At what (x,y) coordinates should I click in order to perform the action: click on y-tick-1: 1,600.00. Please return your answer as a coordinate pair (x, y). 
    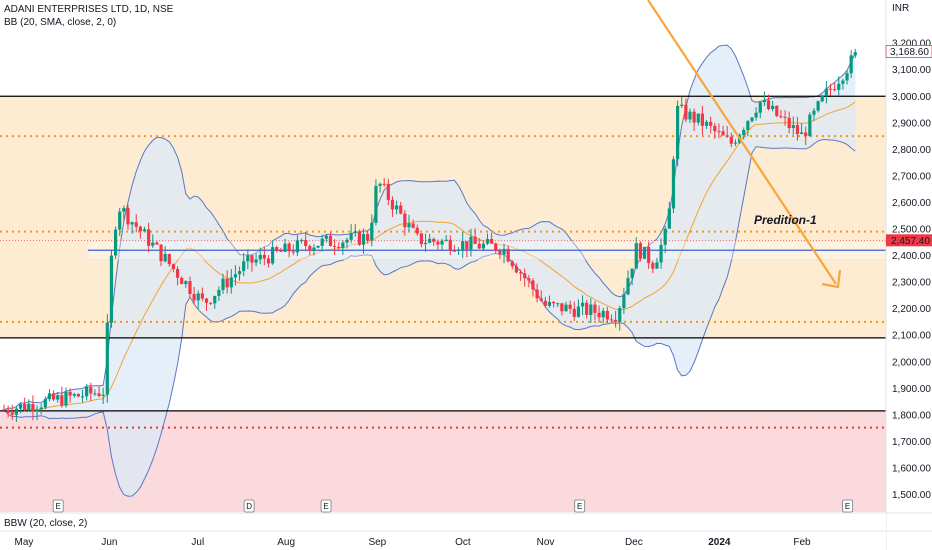
    Looking at the image, I should click on (911, 468).